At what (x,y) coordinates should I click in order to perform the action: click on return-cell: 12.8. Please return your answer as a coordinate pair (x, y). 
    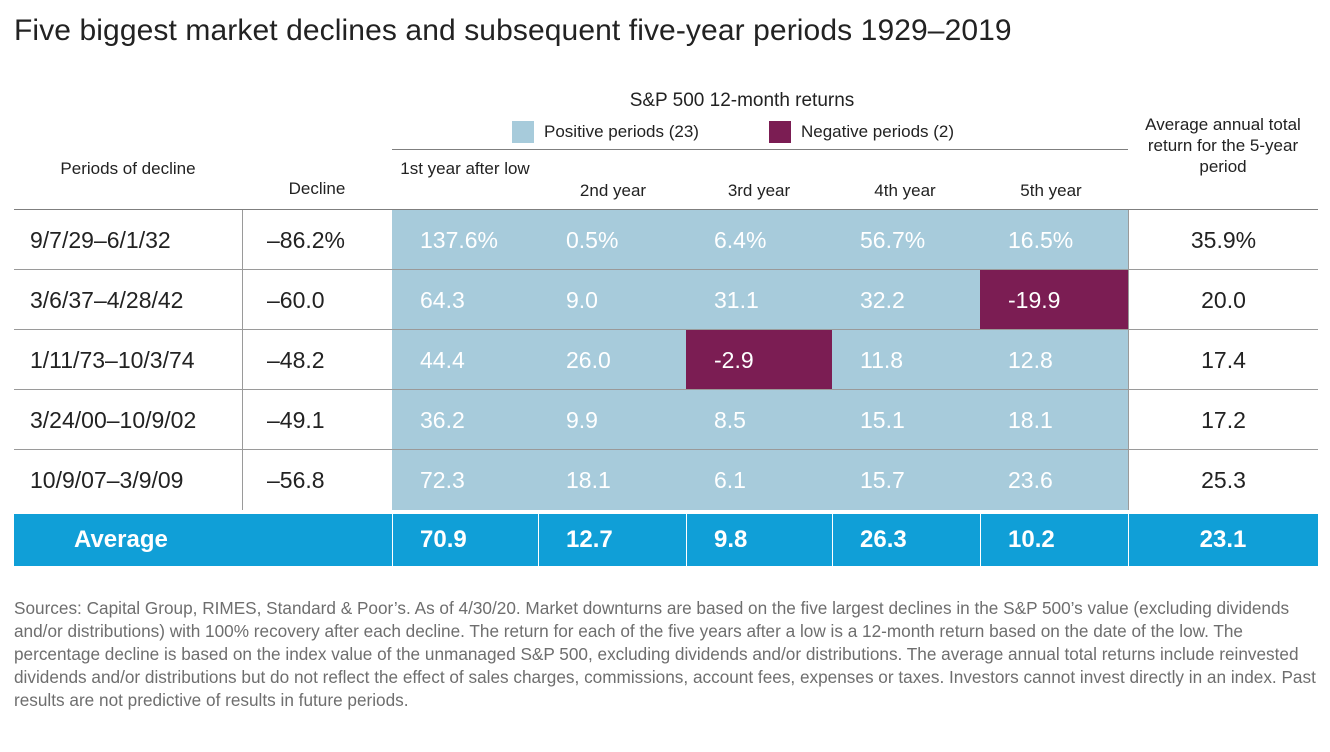
    Looking at the image, I should click on (1054, 360).